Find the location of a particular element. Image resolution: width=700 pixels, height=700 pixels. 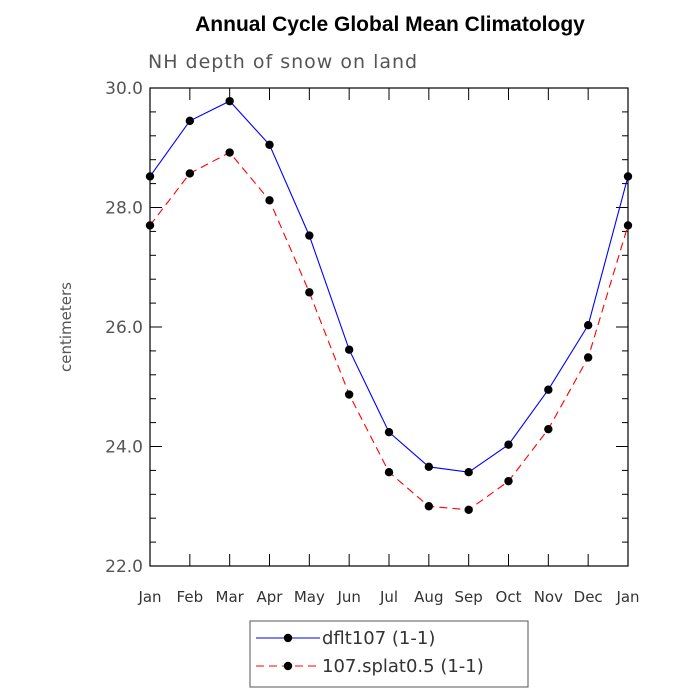

y-tick-labels: 22.0 24.0 26.0 28.0 30.0 is located at coordinates (124, 328).